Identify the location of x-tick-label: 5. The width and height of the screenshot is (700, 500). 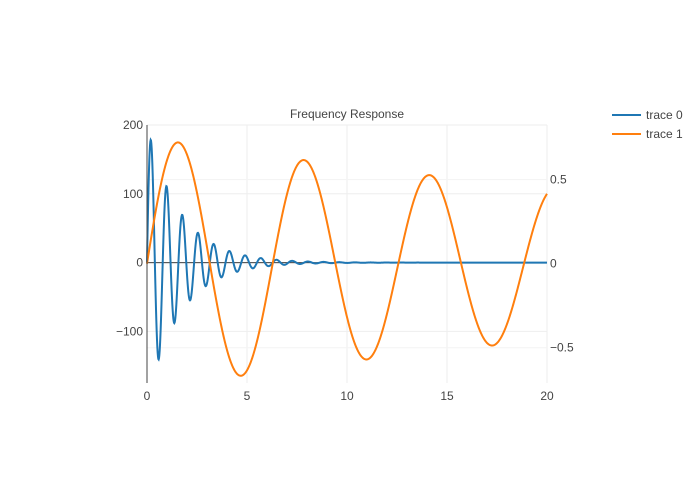
(247, 396).